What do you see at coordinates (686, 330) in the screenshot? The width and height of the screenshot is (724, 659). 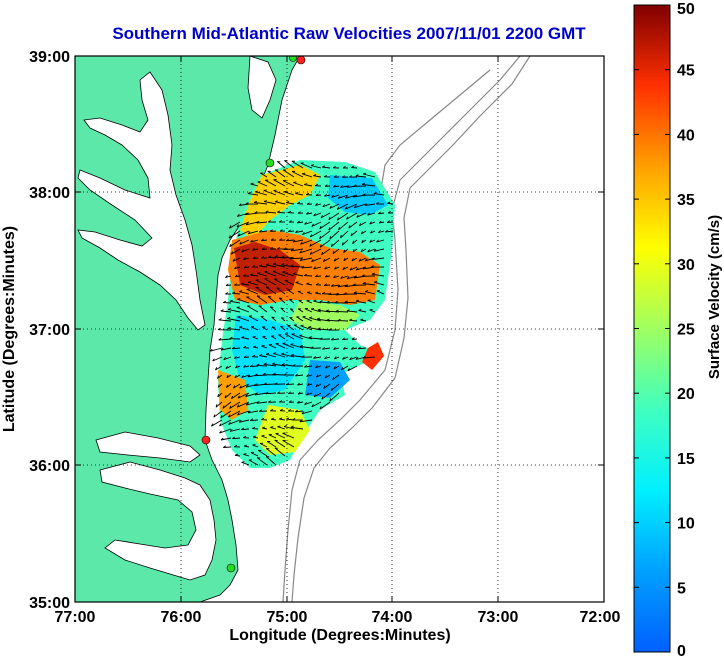 I see `colorbar-tick-label: 25` at bounding box center [686, 330].